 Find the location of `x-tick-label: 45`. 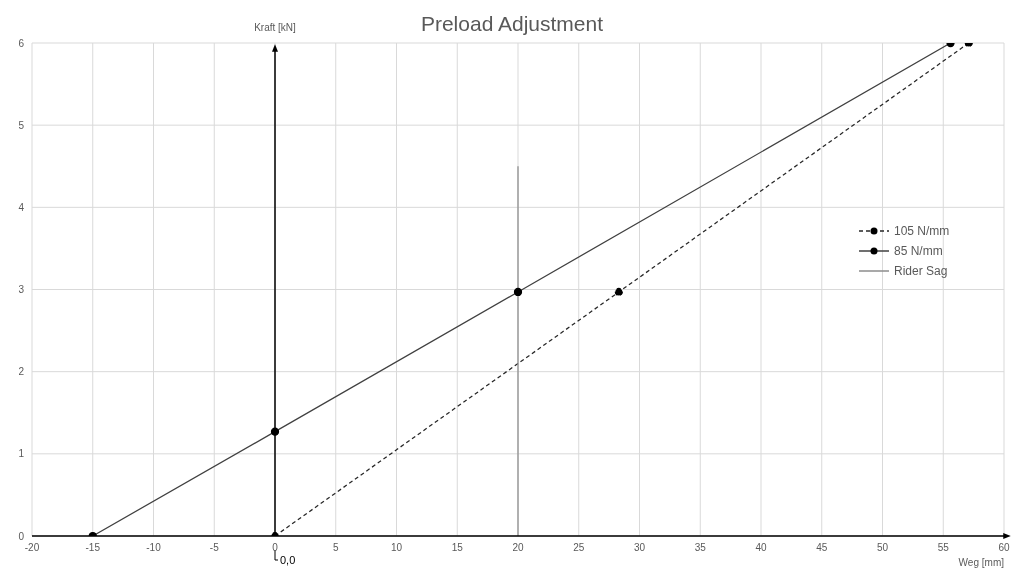

x-tick-label: 45 is located at coordinates (822, 548).